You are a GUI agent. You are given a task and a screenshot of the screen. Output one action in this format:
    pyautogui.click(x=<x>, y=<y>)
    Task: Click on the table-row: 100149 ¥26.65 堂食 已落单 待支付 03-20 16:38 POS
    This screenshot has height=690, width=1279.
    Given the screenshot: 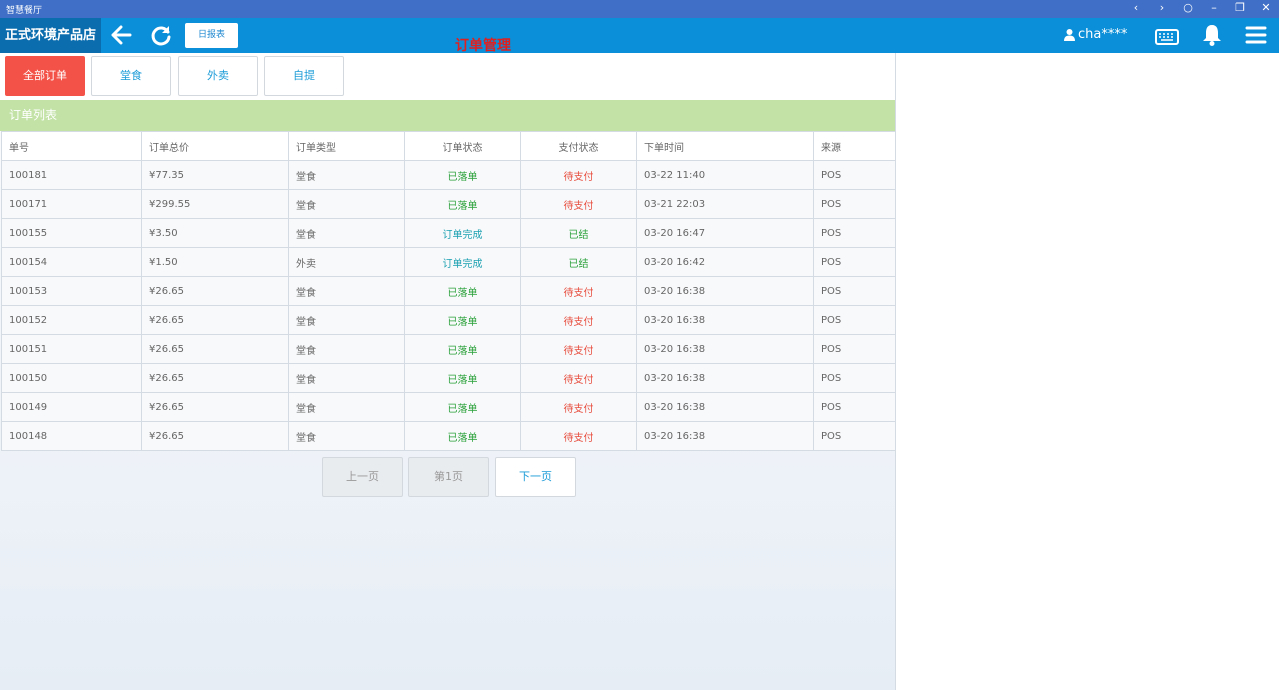 What is the action you would take?
    pyautogui.click(x=448, y=407)
    